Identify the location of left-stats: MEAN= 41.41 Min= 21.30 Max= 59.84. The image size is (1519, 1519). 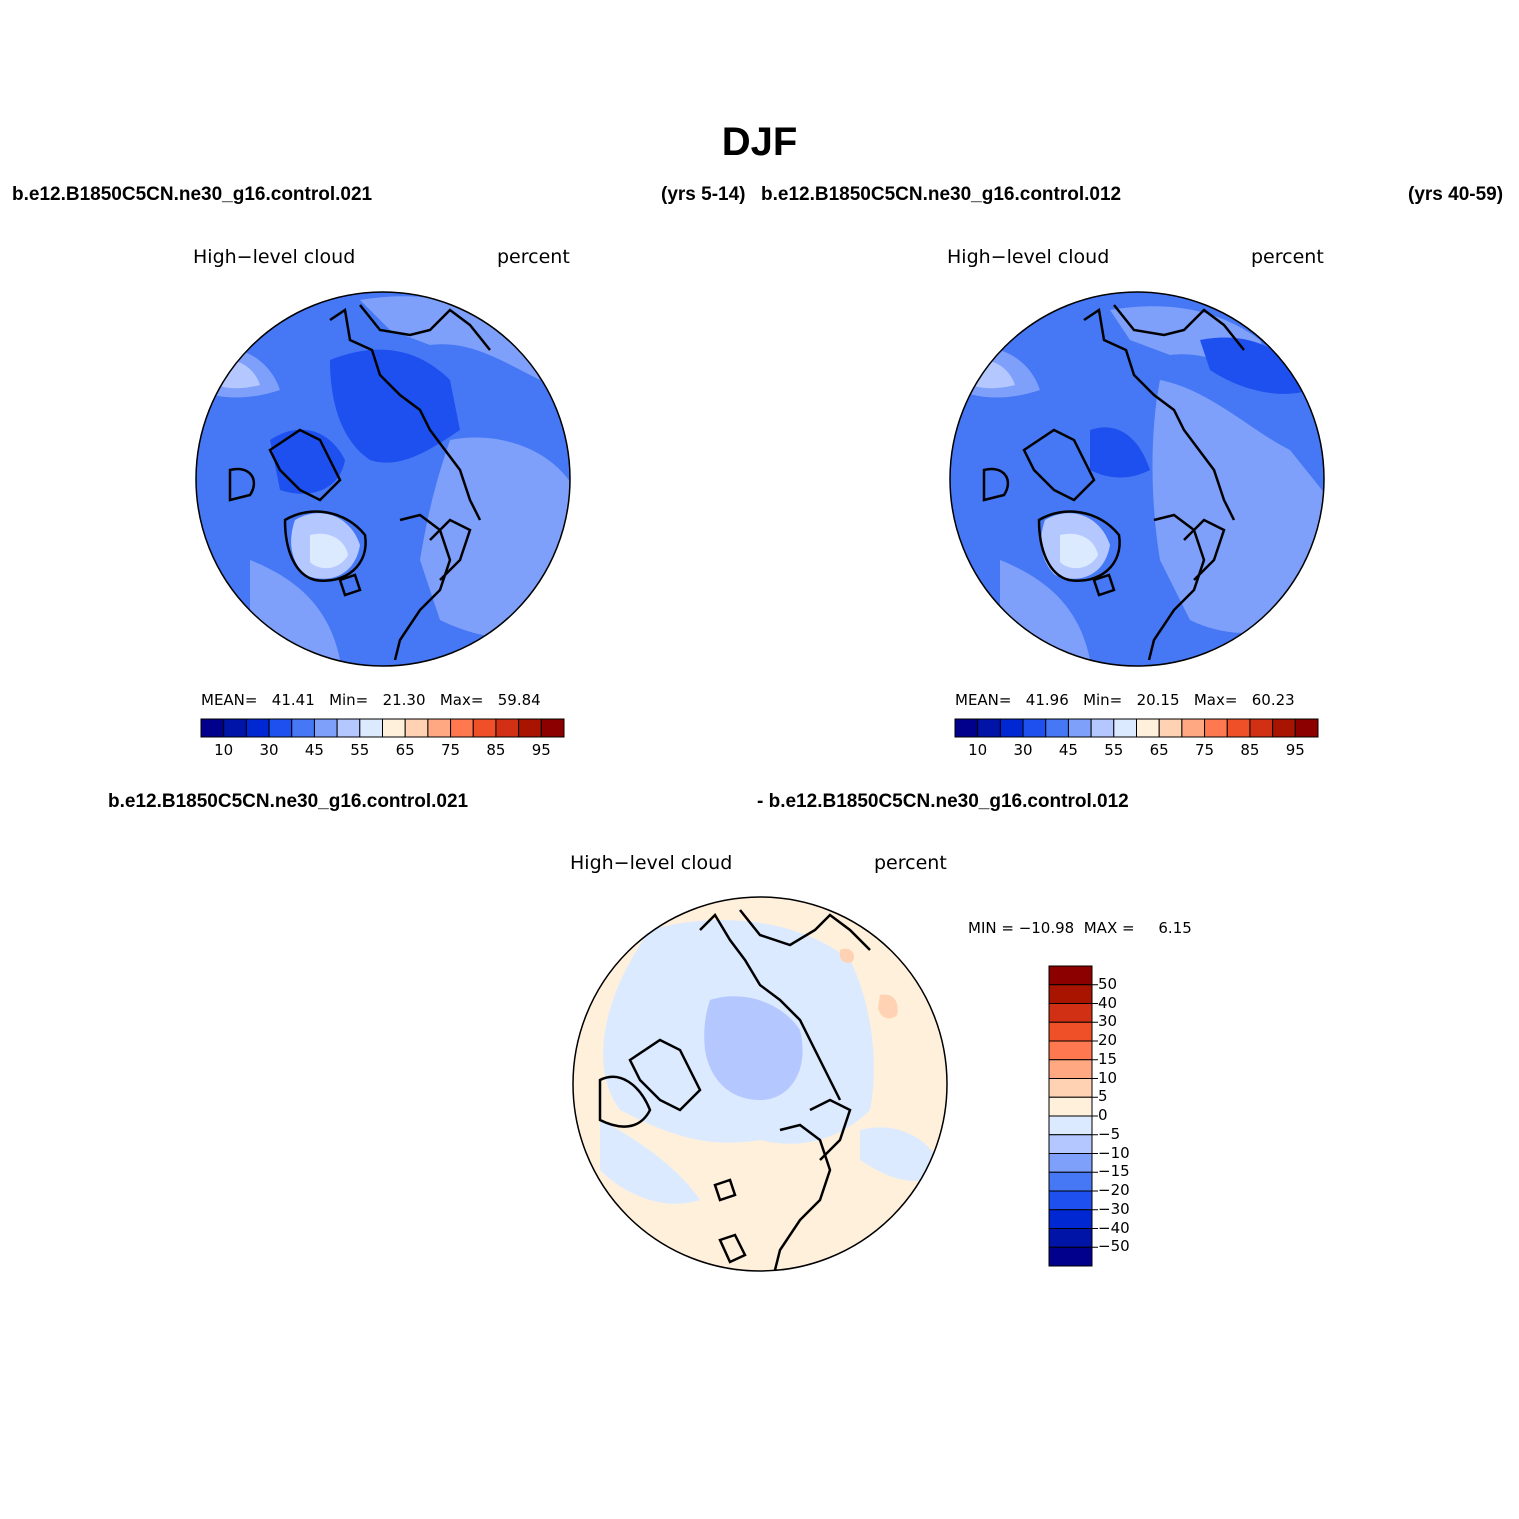
(371, 700).